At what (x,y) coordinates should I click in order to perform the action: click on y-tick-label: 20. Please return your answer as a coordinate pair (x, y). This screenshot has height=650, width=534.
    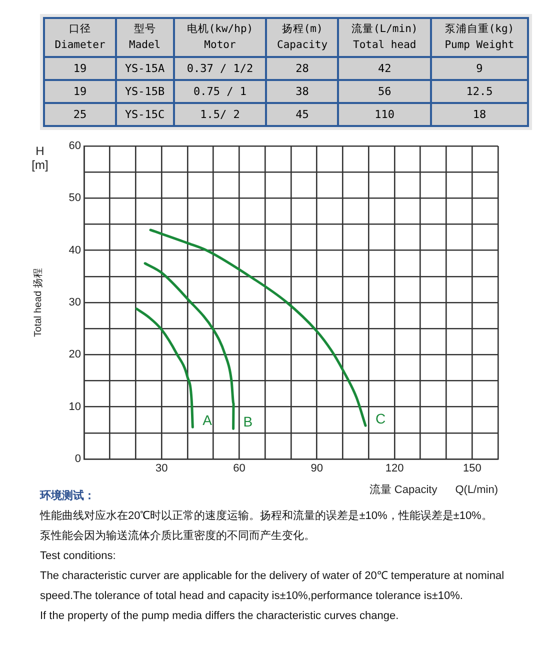
    Looking at the image, I should click on (74, 354).